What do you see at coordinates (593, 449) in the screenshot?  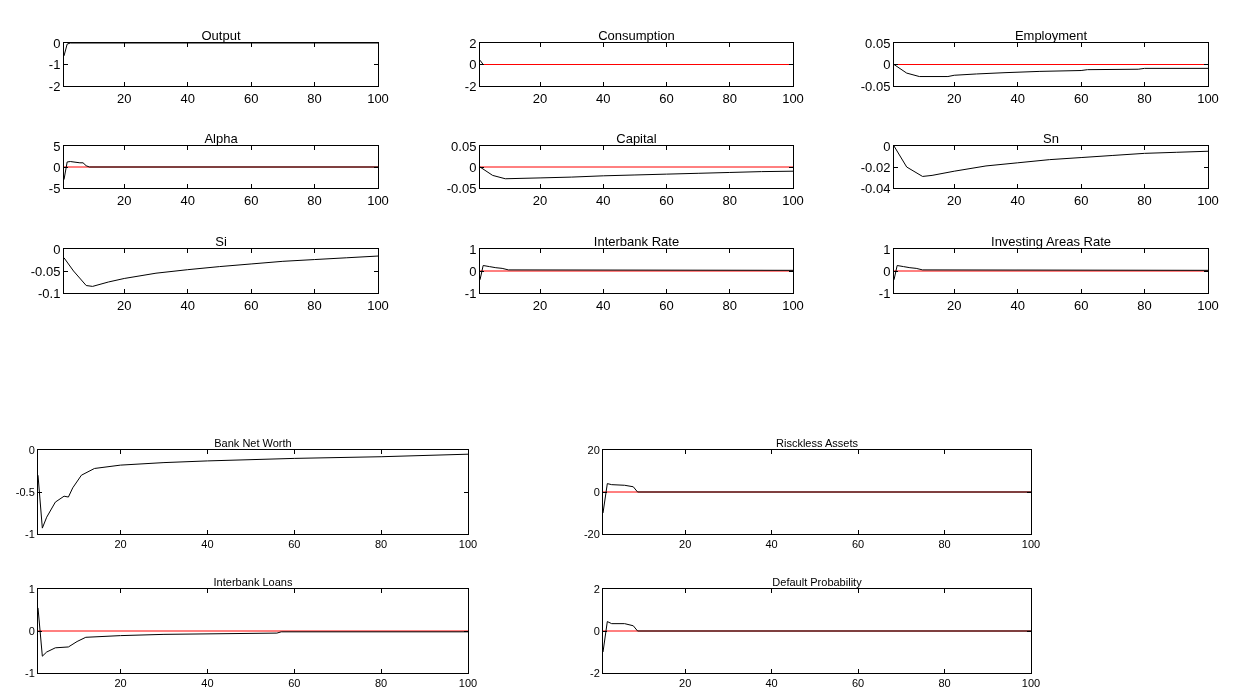 I see `y-tick-label: 20` at bounding box center [593, 449].